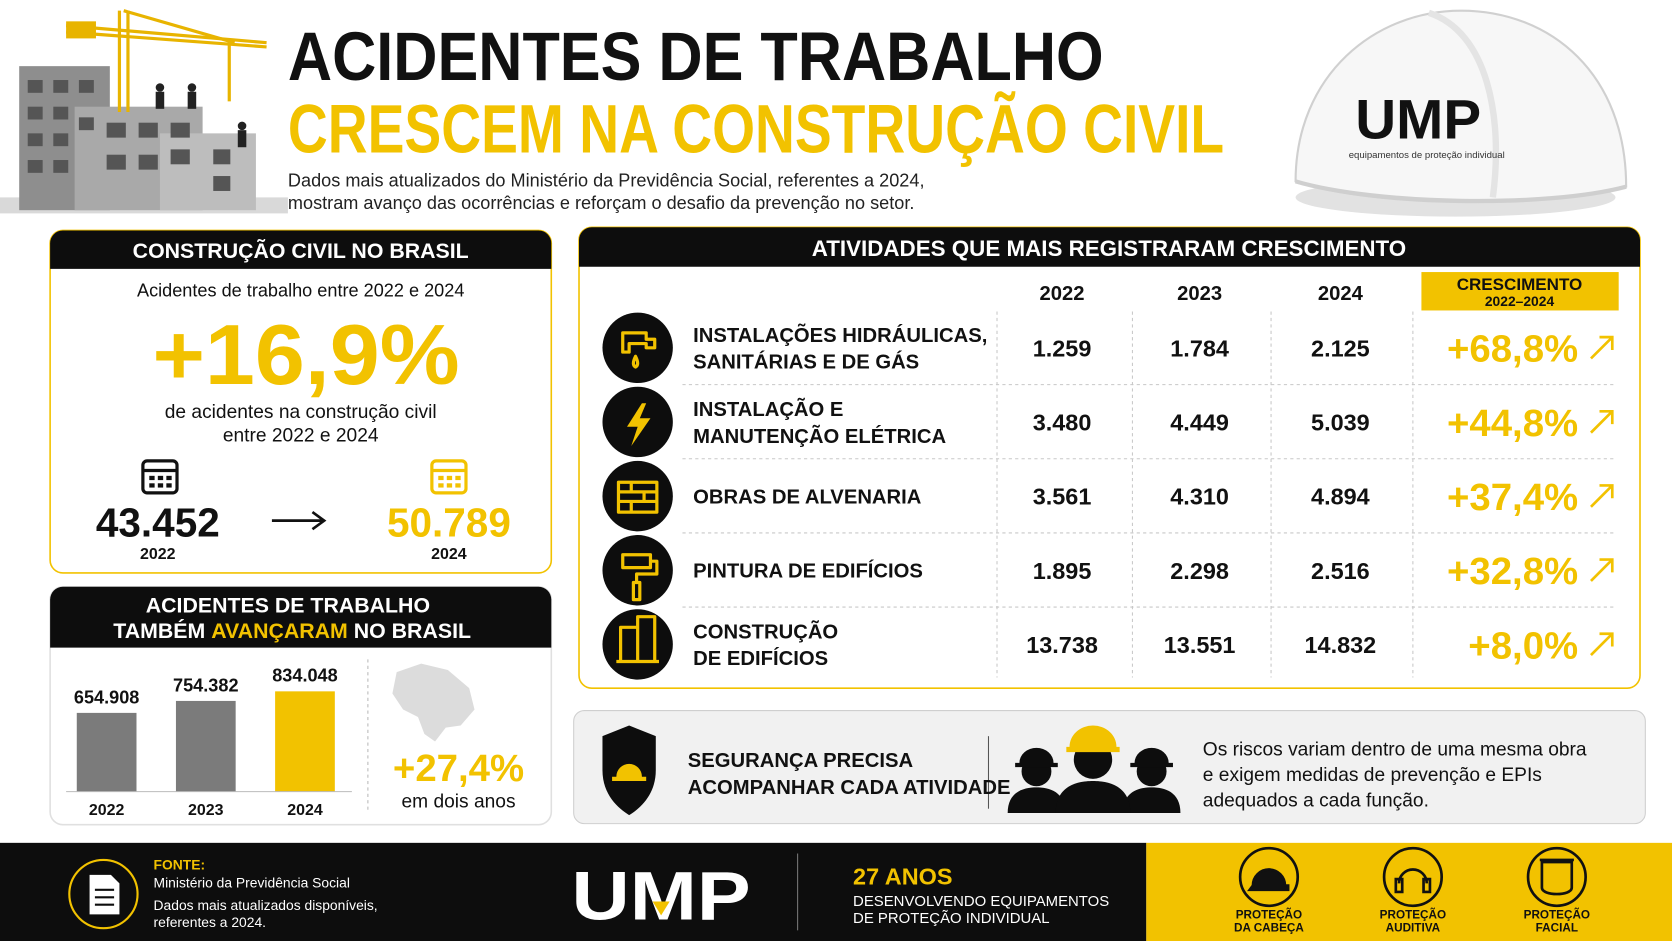  Describe the element at coordinates (1269, 927) in the screenshot. I see `protection-label: DA CABEÇA` at that location.